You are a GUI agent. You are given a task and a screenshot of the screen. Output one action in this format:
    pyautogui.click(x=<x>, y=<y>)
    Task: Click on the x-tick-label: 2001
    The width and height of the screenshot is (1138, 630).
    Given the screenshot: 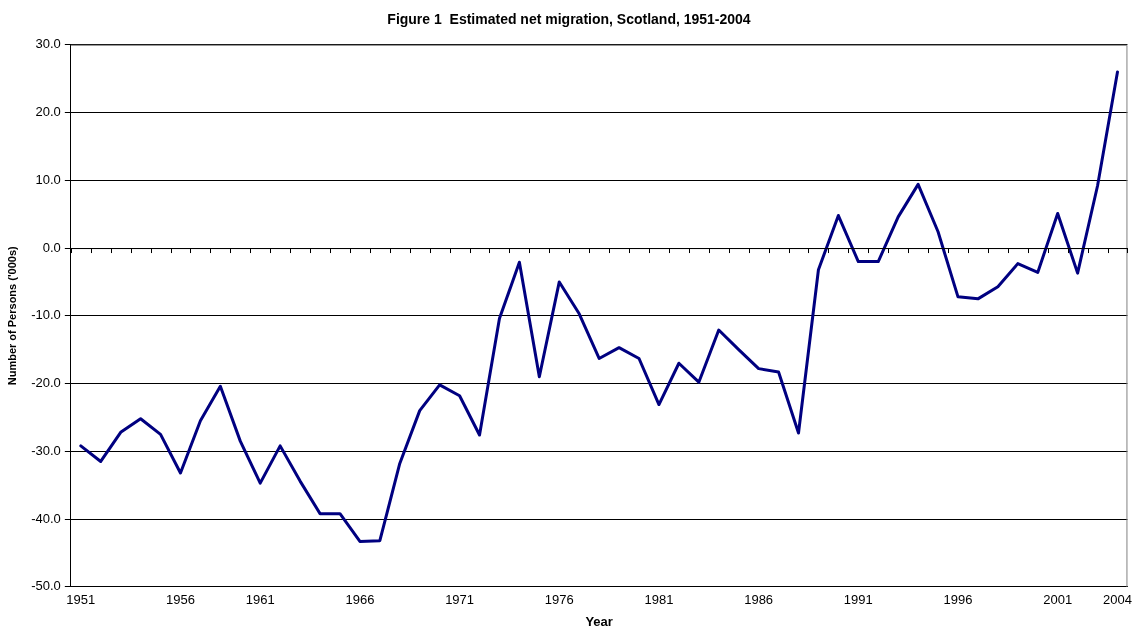 What is the action you would take?
    pyautogui.click(x=1058, y=600)
    